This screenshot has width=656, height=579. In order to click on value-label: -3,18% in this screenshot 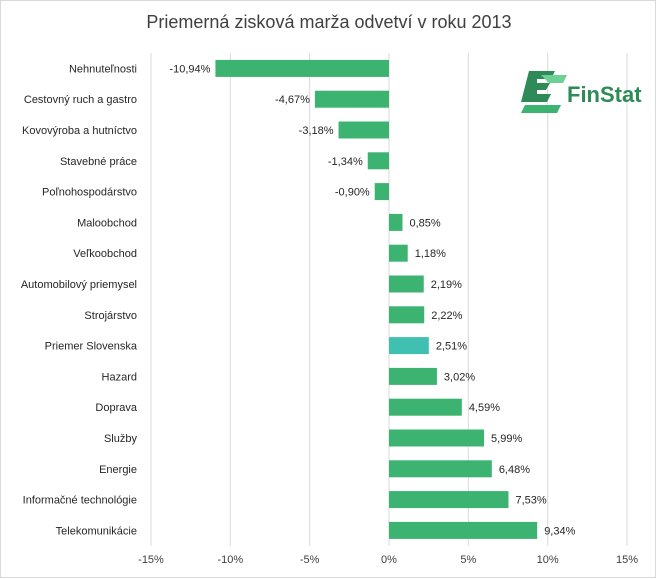, I will do `click(316, 131)`.